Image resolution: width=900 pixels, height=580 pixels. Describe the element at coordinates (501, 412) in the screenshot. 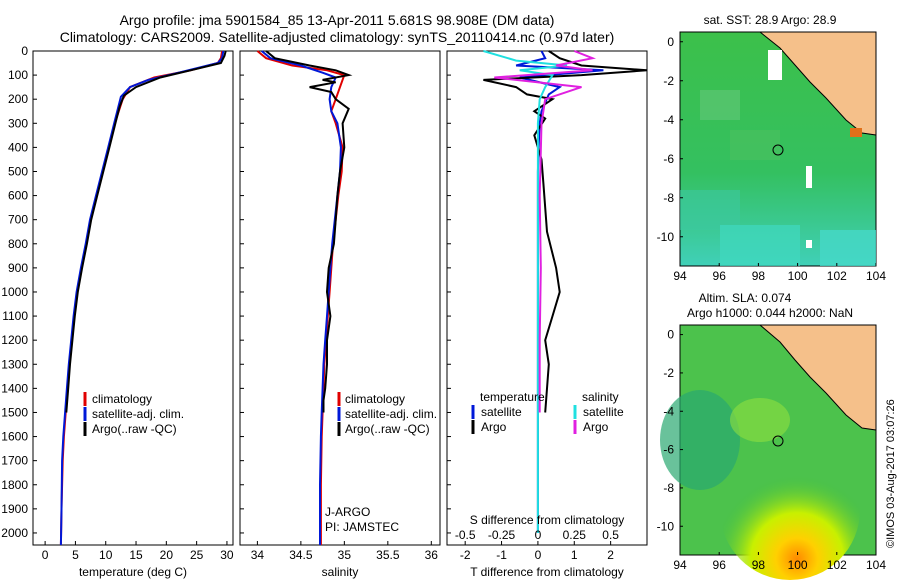

I see `legend-t-satellite-label: satellite` at that location.